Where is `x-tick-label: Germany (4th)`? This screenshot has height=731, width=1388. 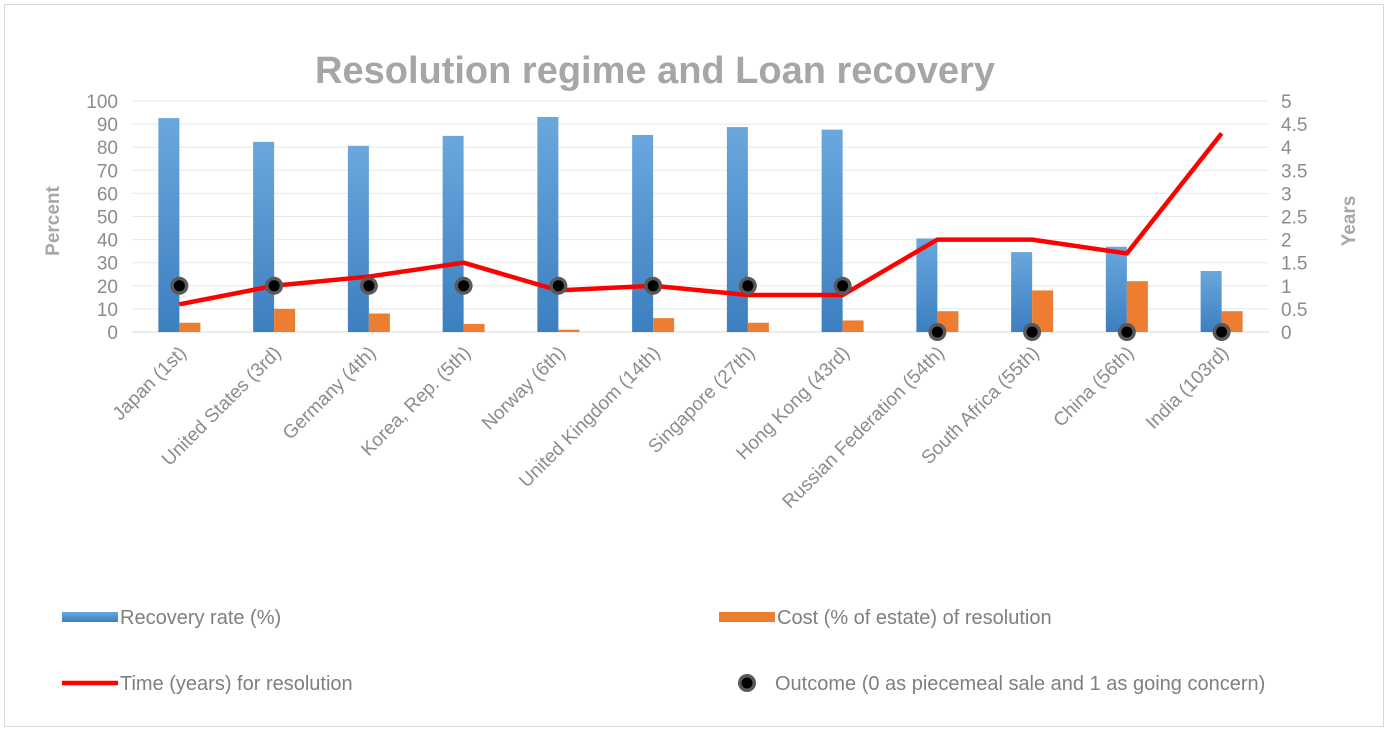 x-tick-label: Germany (4th) is located at coordinates (329, 393).